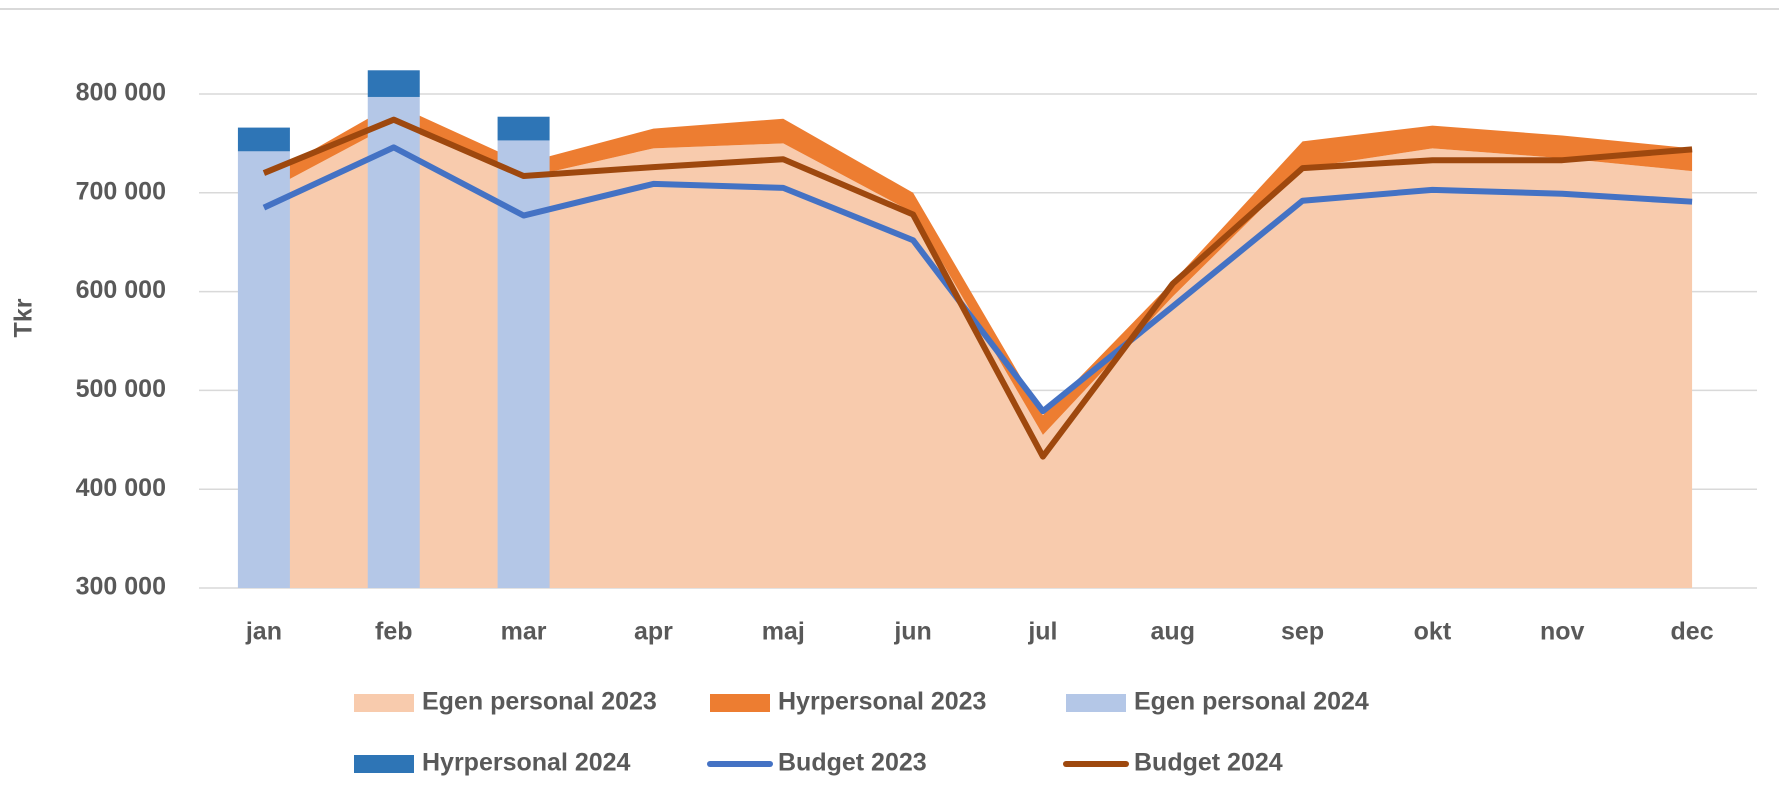  Describe the element at coordinates (653, 632) in the screenshot. I see `x-tick-label: apr` at that location.